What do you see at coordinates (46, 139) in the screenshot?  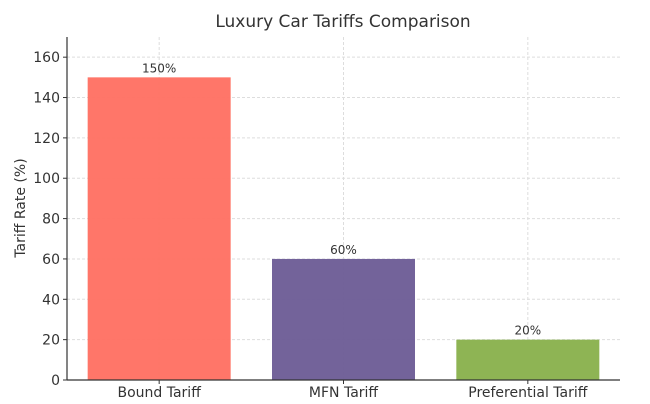 I see `y-tick-label: 120` at bounding box center [46, 139].